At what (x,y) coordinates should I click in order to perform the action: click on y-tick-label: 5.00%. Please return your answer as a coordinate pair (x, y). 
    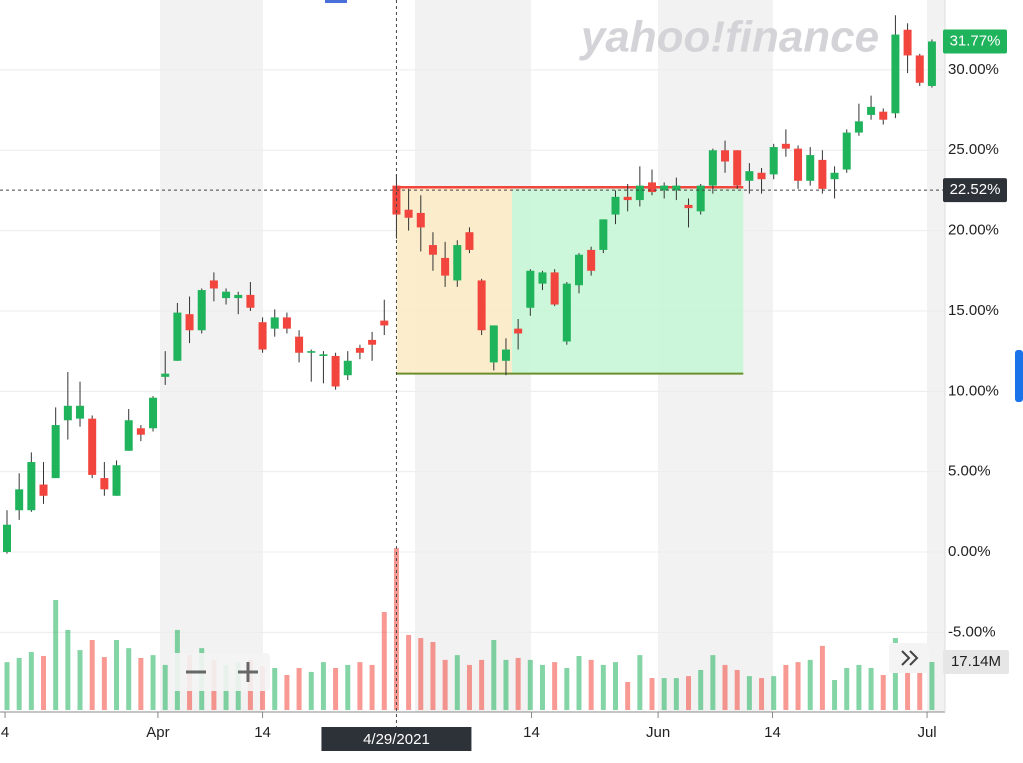
    Looking at the image, I should click on (969, 471).